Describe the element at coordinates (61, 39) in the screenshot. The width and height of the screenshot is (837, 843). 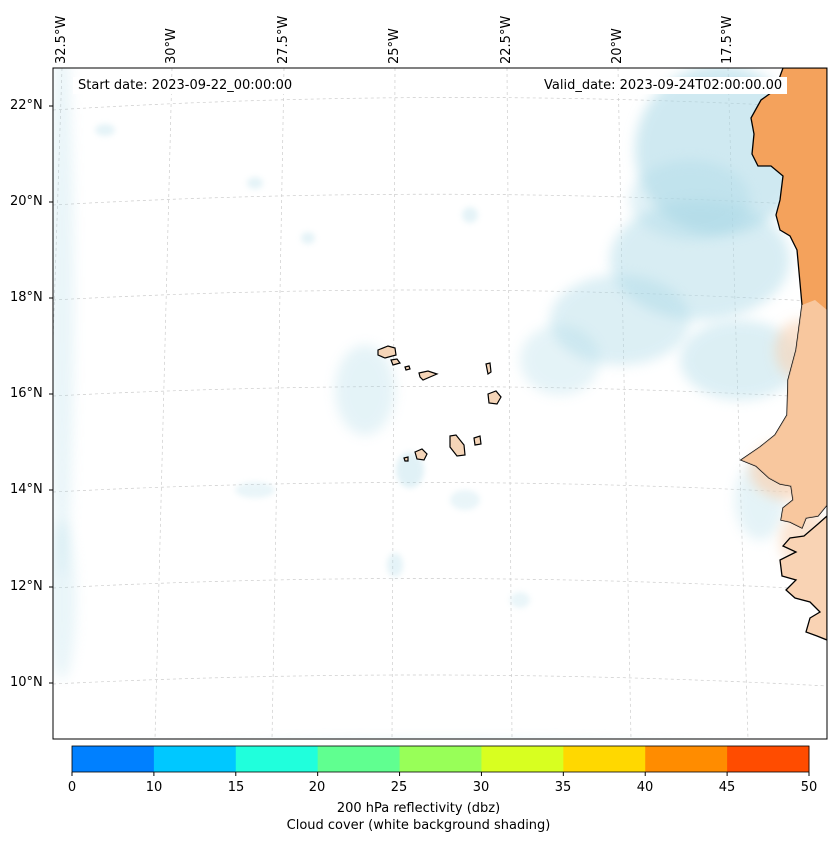
I see `lon-label-32-5w: 32.5°W` at that location.